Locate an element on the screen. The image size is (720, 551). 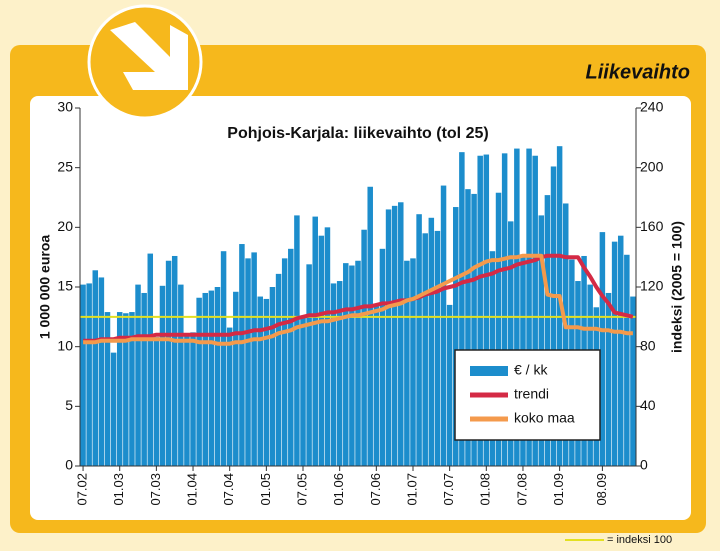
x-tick-label: 01.07 is located at coordinates (411, 489).